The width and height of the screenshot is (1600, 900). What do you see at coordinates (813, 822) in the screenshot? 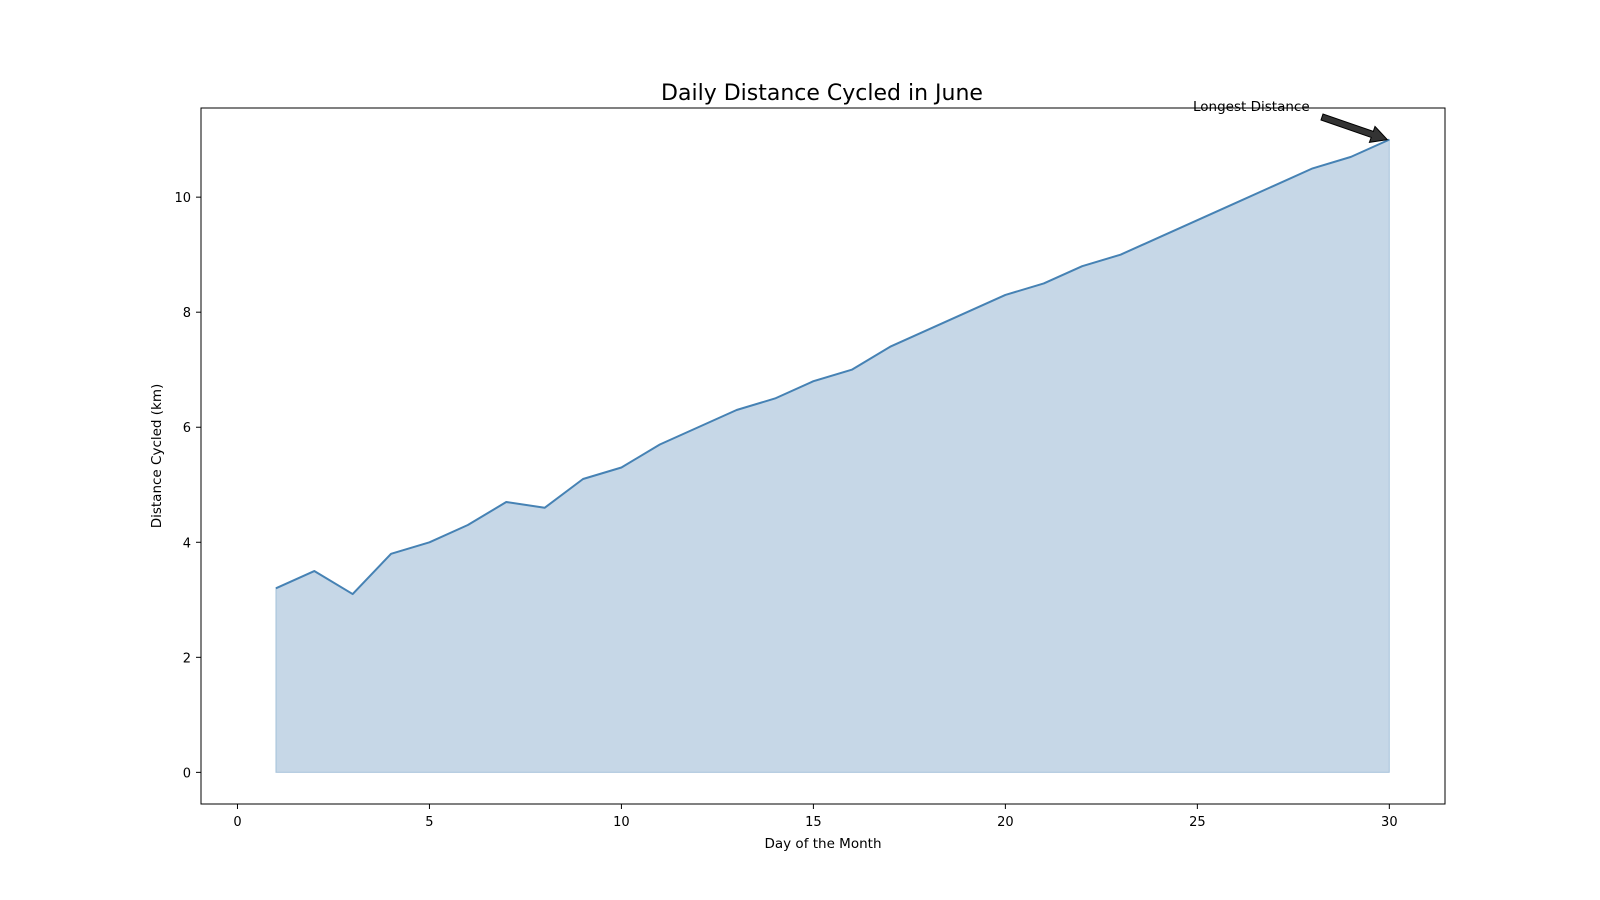
I see `x-tick-label: 15` at bounding box center [813, 822].